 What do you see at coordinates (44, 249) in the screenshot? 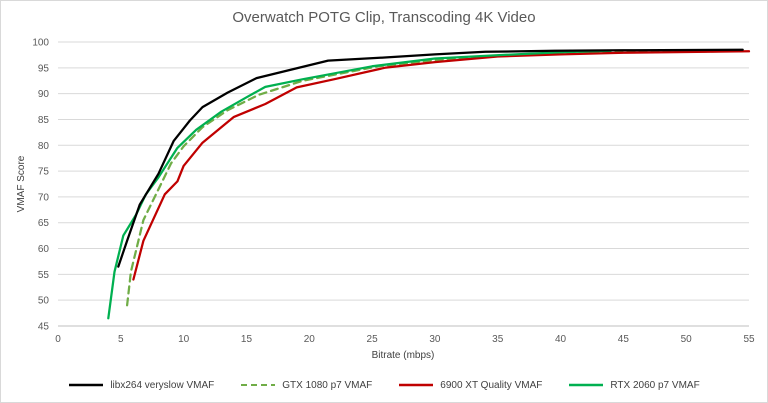
I see `y-tick-label: 60` at bounding box center [44, 249].